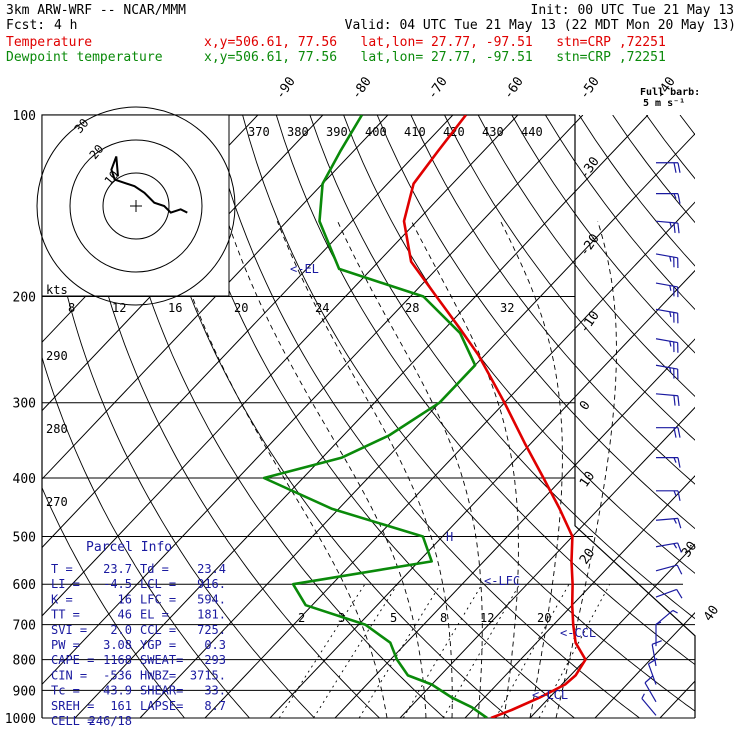  What do you see at coordinates (24, 298) in the screenshot?
I see `pressure-tick-label: 200` at bounding box center [24, 298].